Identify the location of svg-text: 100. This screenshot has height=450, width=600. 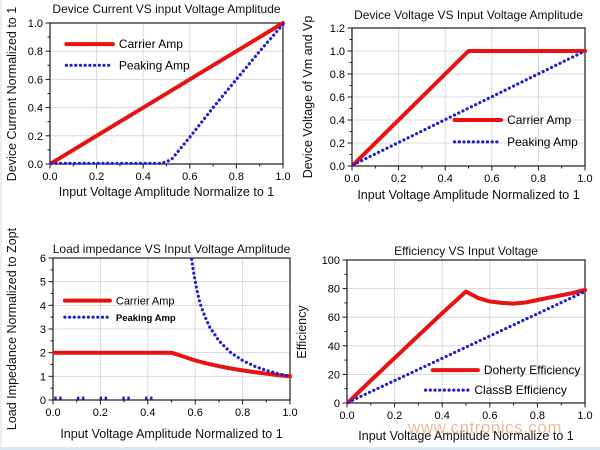
(331, 261).